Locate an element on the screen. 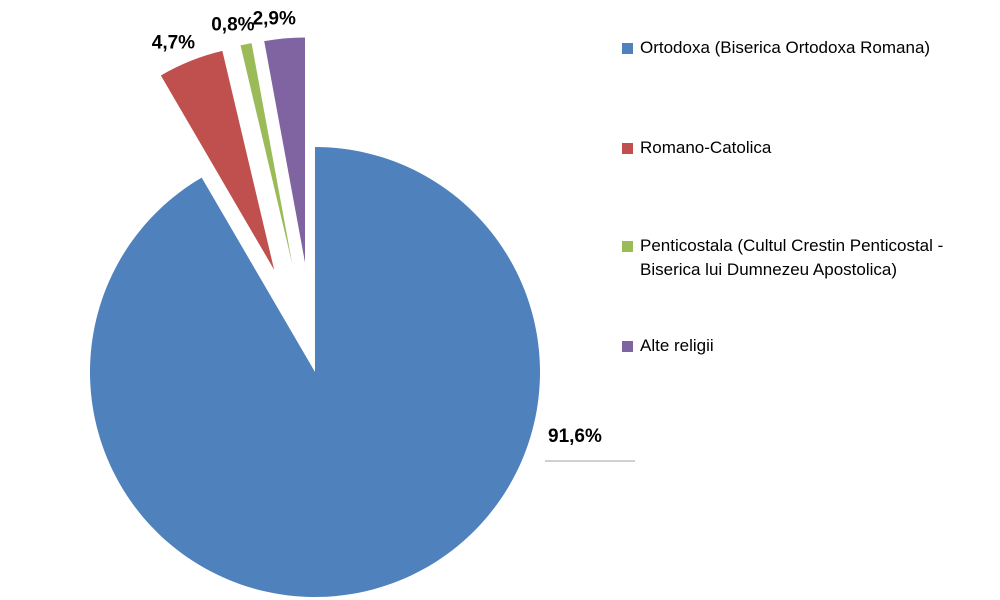 This screenshot has width=1000, height=600. value-label: 2,9% is located at coordinates (274, 19).